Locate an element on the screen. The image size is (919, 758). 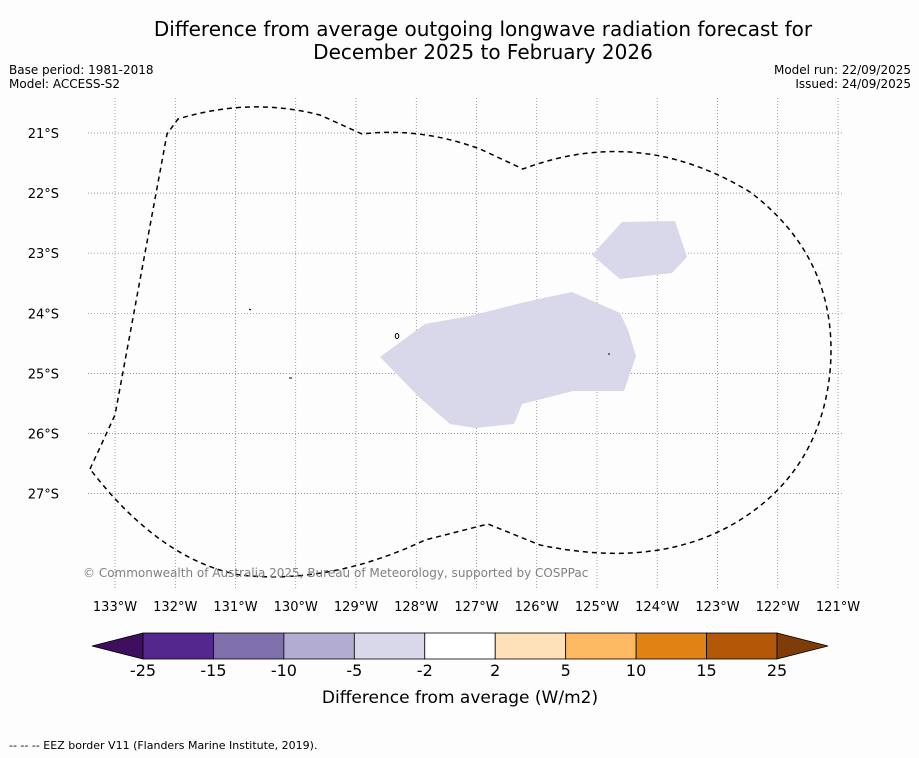
title-line-2: December 2025 to February 2026 is located at coordinates (483, 52).